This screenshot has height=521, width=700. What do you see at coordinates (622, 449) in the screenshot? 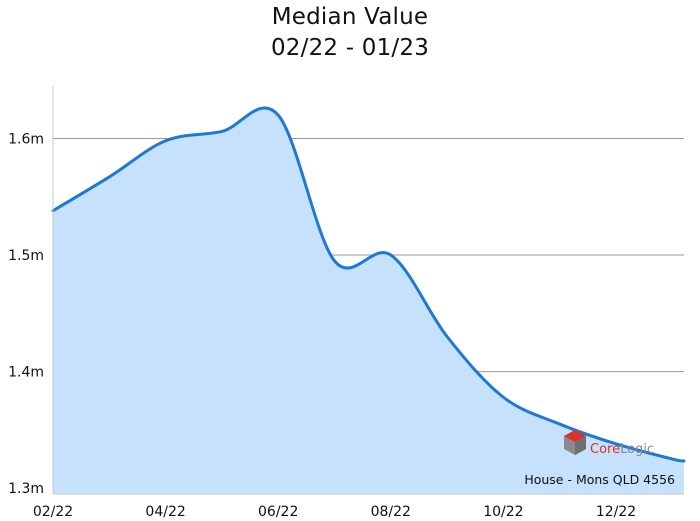
I see `corelogic-brand-text: CoreLogic` at bounding box center [622, 449].